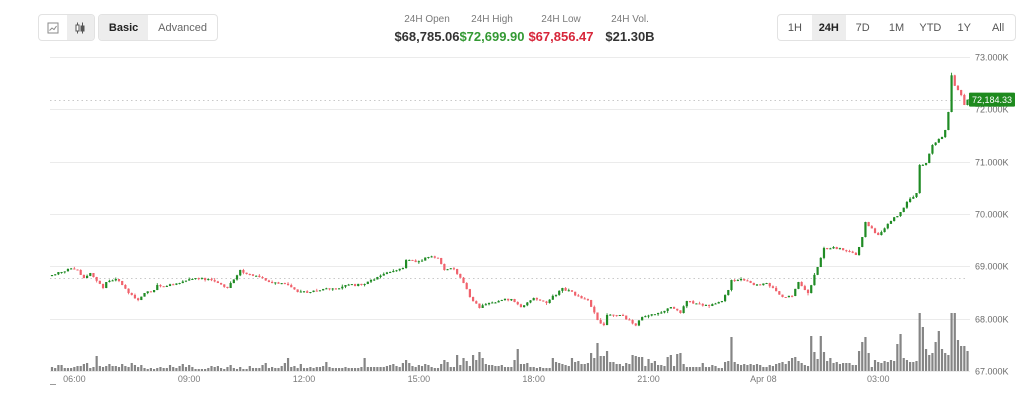 This screenshot has width=1024, height=400. Describe the element at coordinates (80, 27) in the screenshot. I see `candlestick-chart-button` at that location.